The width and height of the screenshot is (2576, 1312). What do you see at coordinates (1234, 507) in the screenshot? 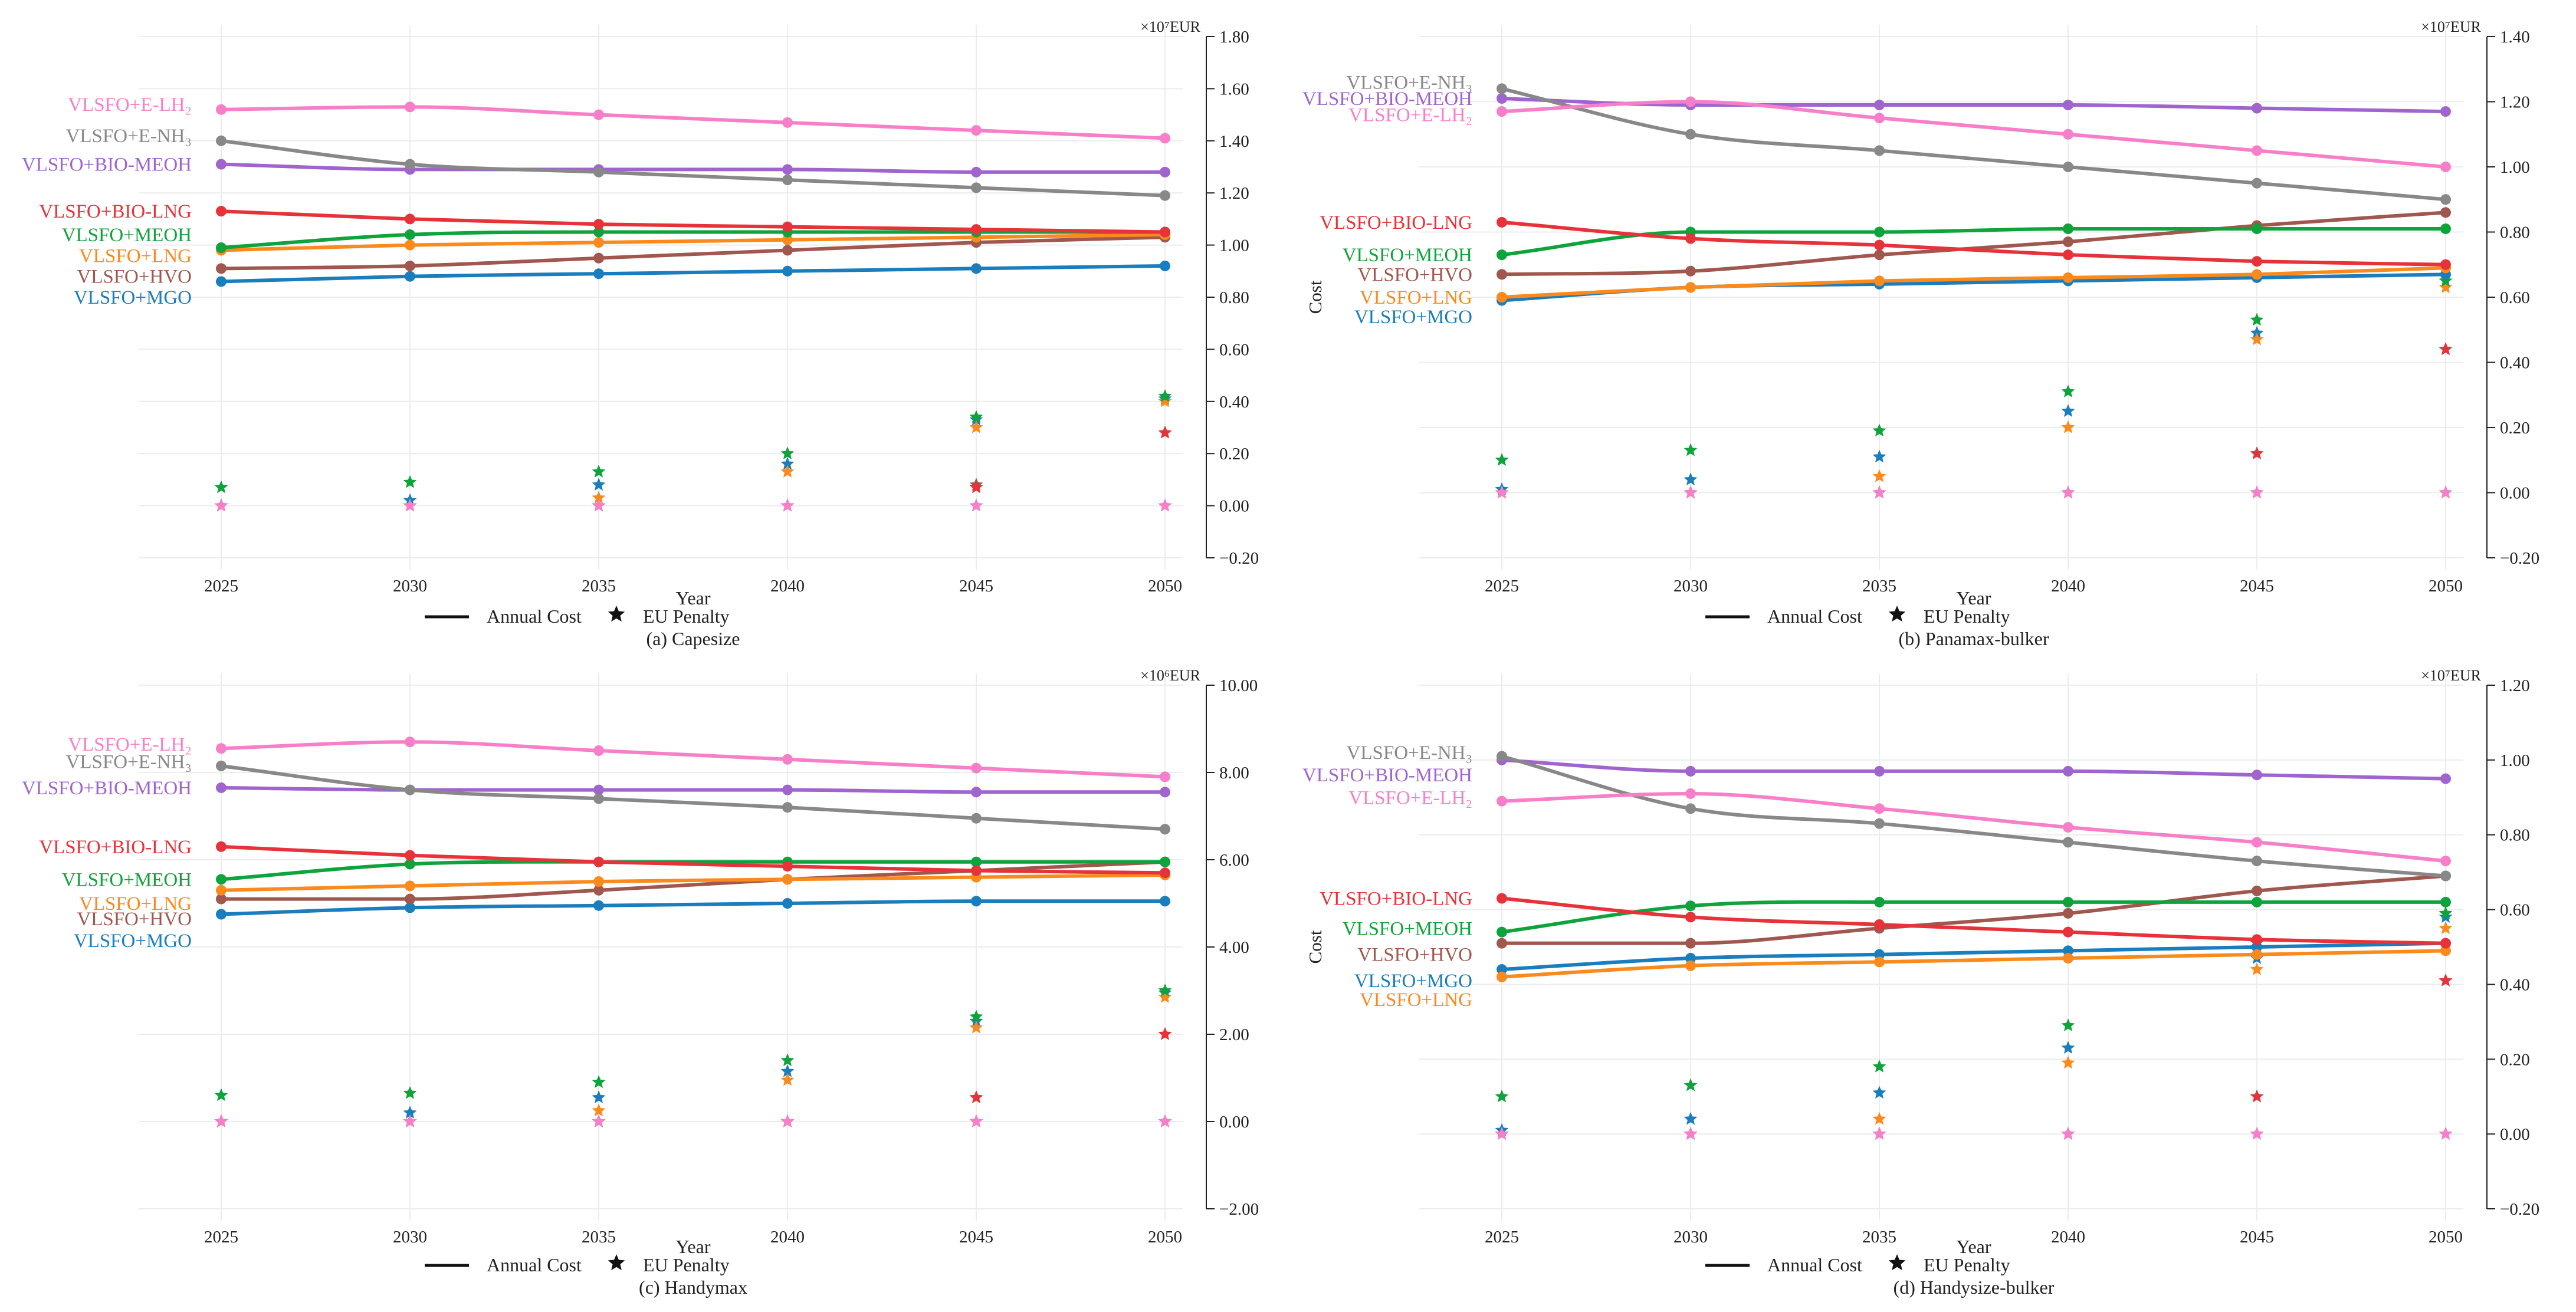
I see `y-tick-label: 0.00` at bounding box center [1234, 507].